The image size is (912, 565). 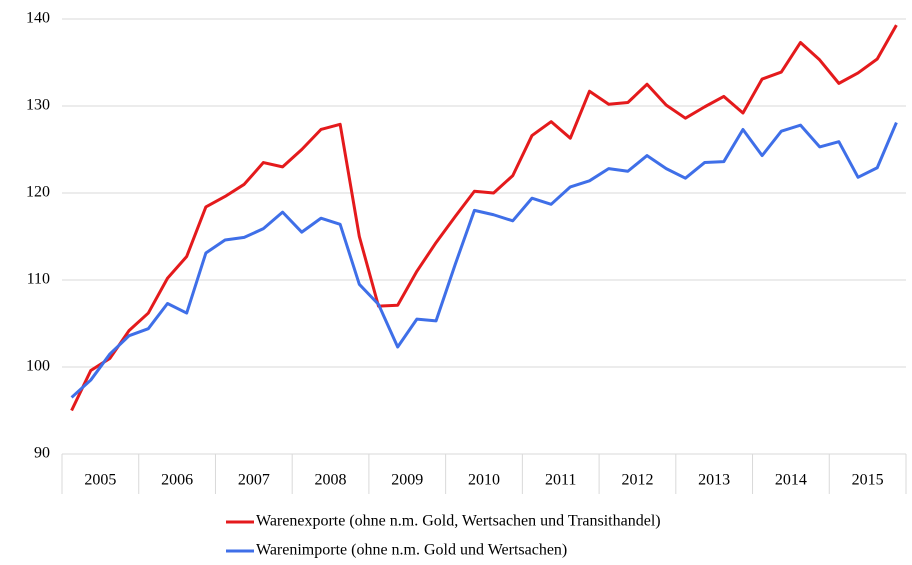 What do you see at coordinates (868, 480) in the screenshot?
I see `x-tick-label: 2015` at bounding box center [868, 480].